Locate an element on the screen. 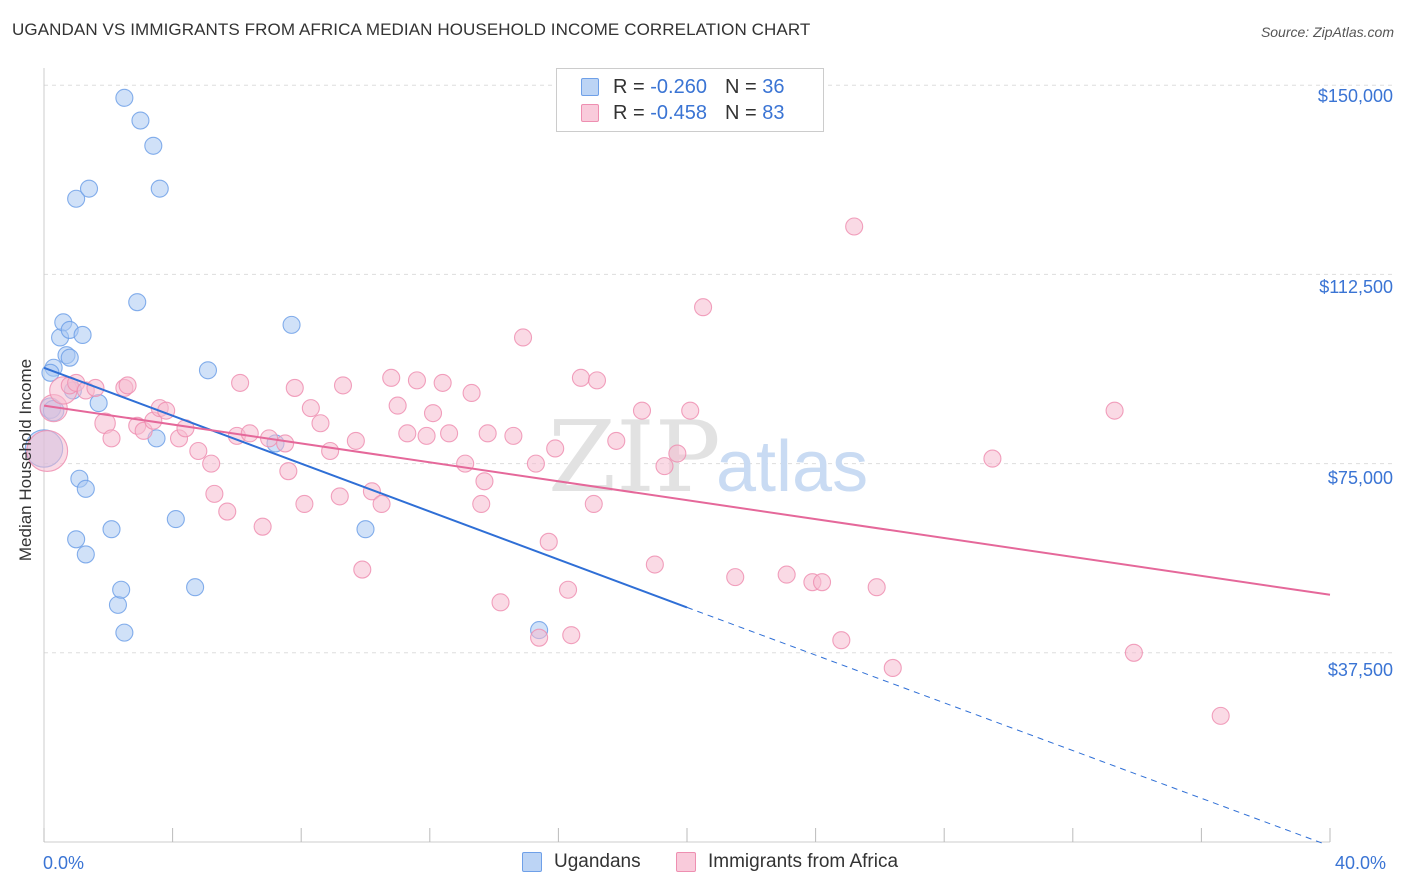 The image size is (1406, 892). legend-row-ugandans: R = -0.260 N = 36 is located at coordinates (682, 87).